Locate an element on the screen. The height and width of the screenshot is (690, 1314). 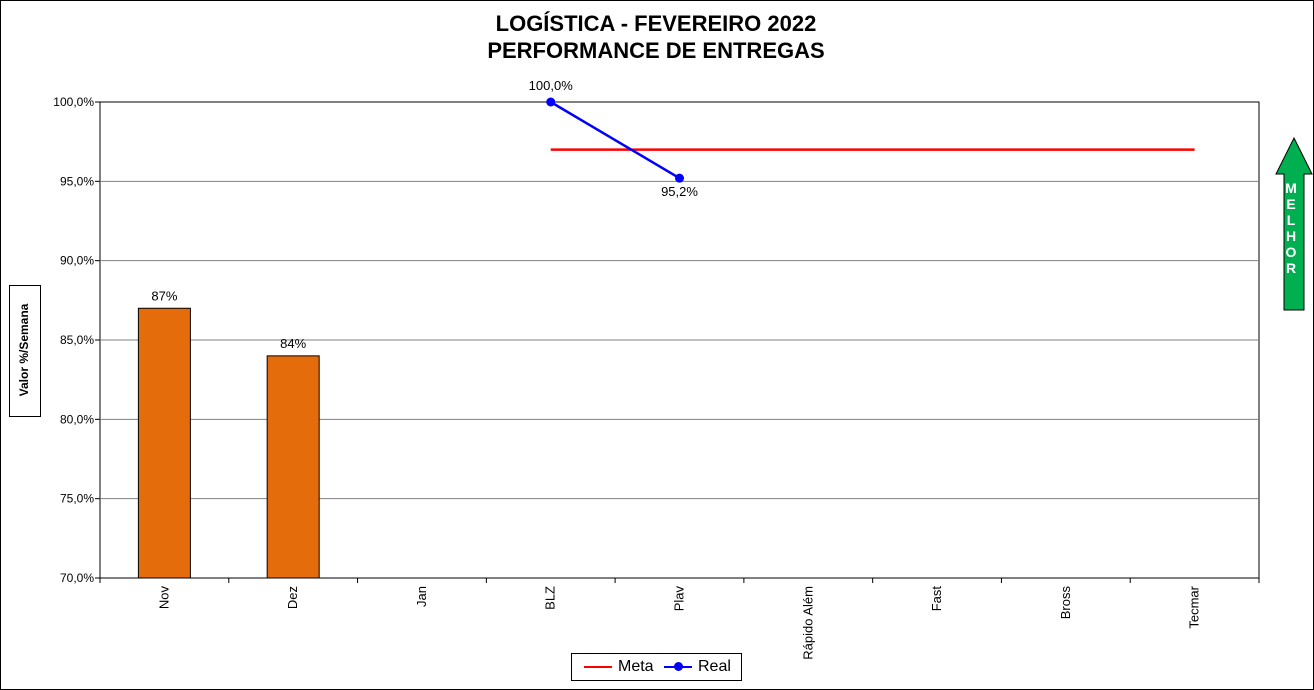
legend: Meta Real is located at coordinates (656, 667).